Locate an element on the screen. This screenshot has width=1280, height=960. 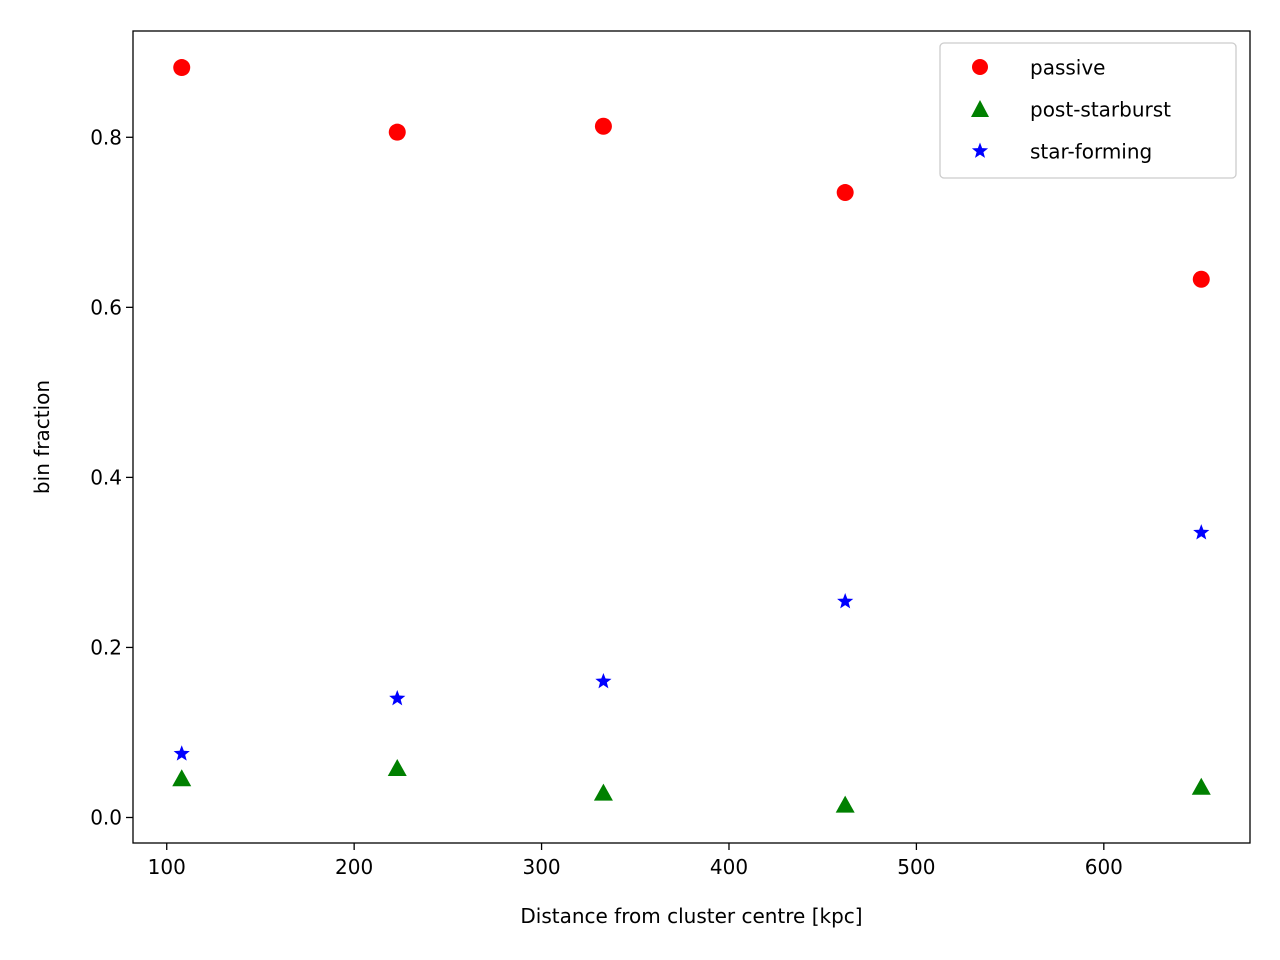
legend-entry-star-forming: star-forming is located at coordinates (1061, 152).